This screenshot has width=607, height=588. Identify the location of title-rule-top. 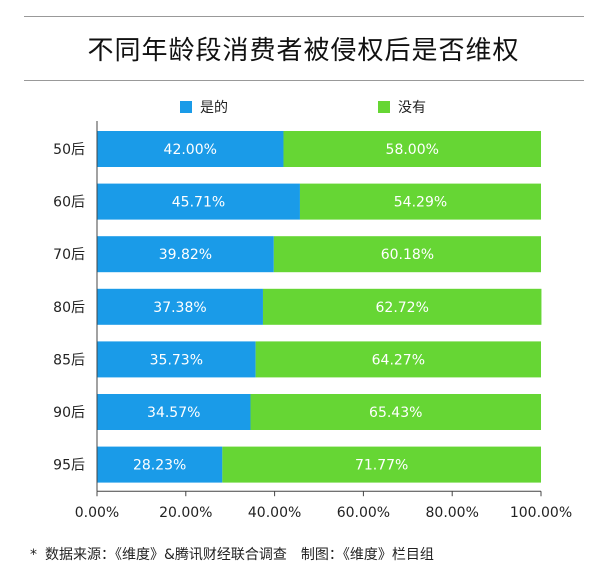
(304, 16).